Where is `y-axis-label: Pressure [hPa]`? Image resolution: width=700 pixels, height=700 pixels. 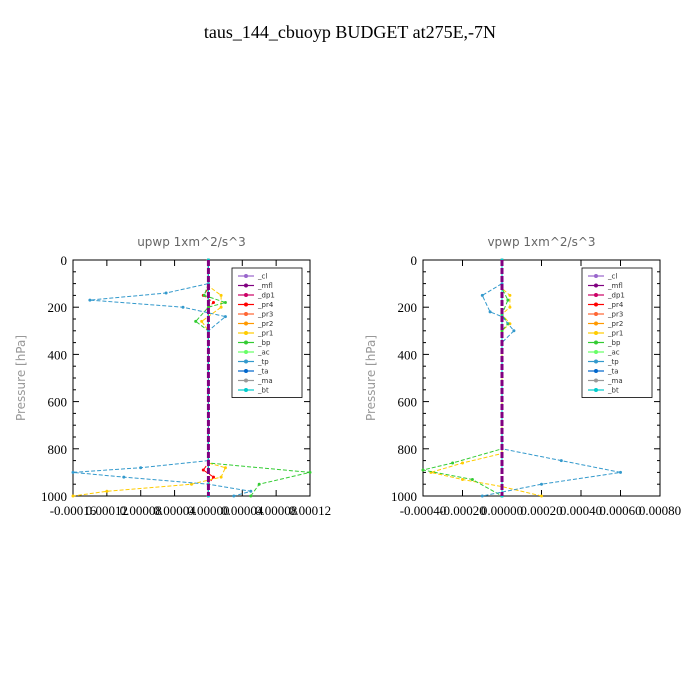 y-axis-label: Pressure [hPa] is located at coordinates (371, 378).